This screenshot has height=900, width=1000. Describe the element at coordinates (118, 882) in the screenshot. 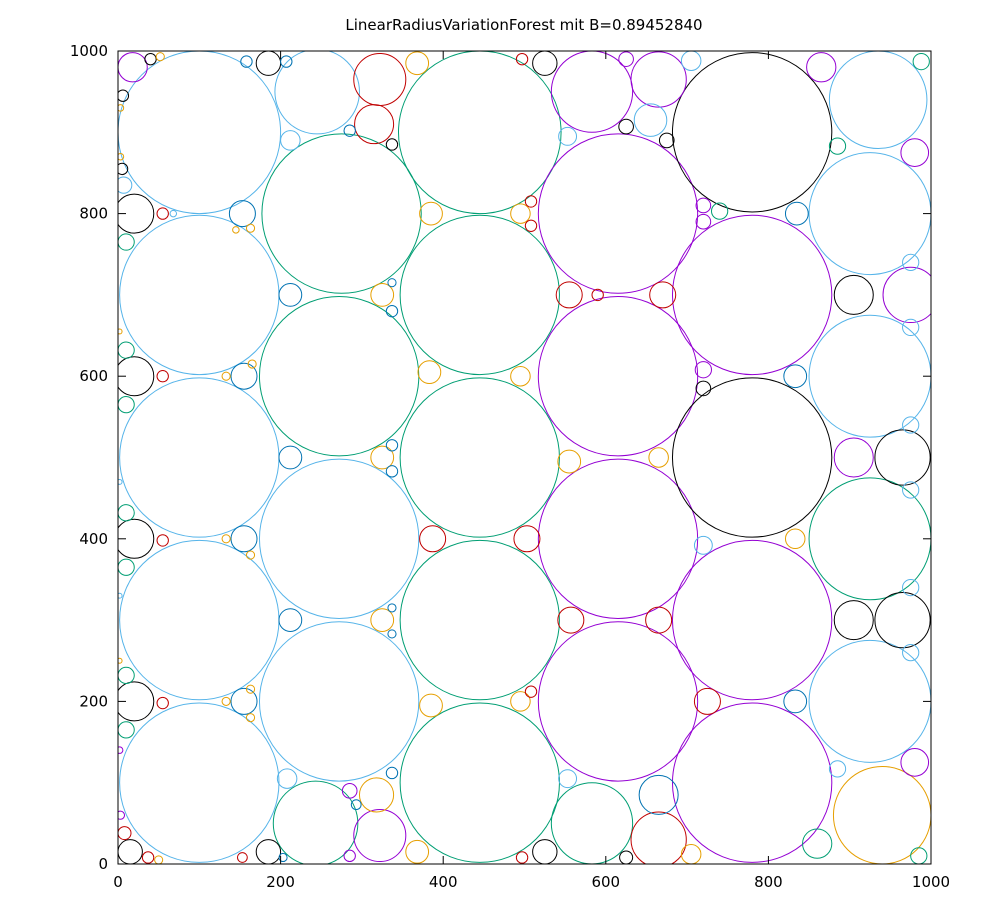

I see `x-tick-label: 0` at that location.